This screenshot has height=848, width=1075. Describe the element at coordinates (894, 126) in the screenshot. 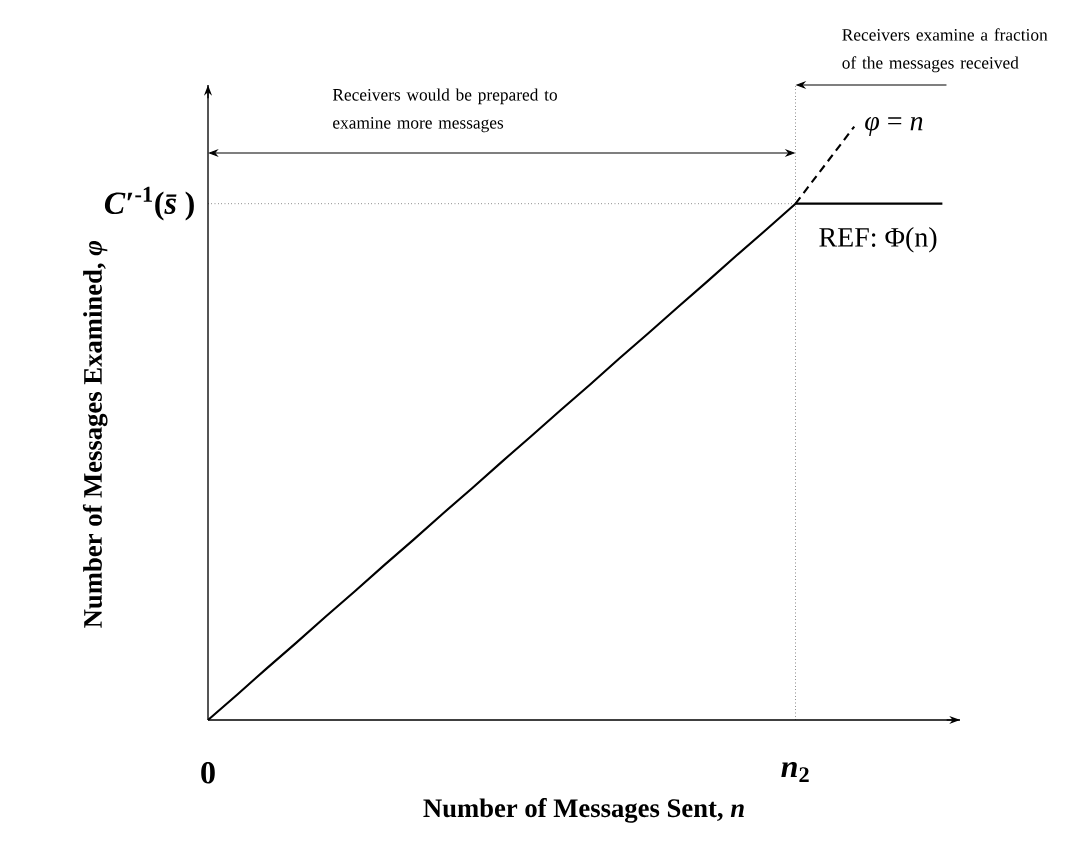

I see `series-label: φ = n` at that location.